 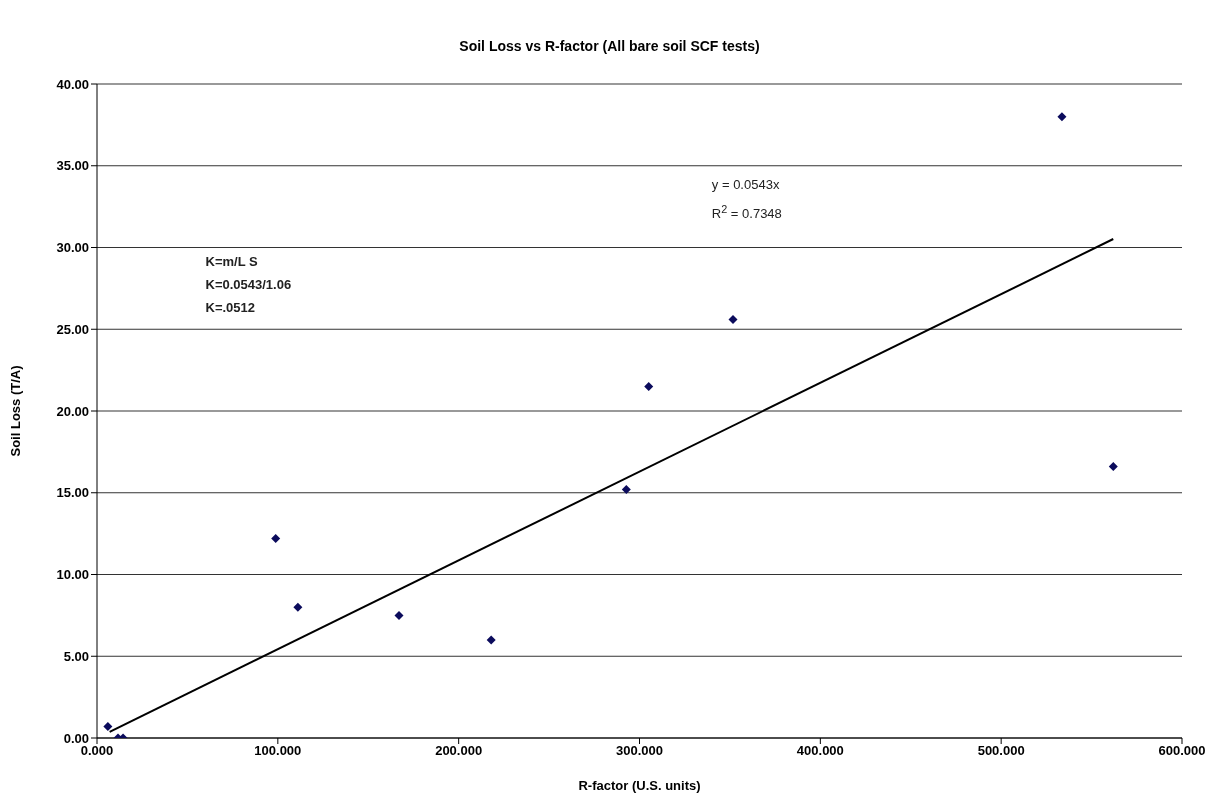 What do you see at coordinates (459, 751) in the screenshot?
I see `x-tick-label: 200.000` at bounding box center [459, 751].